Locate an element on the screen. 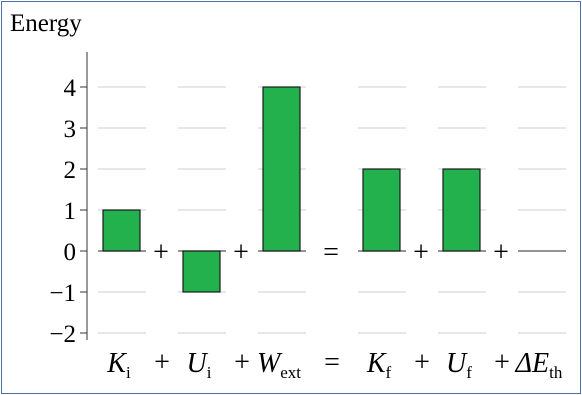 This screenshot has height=395, width=582. x-label: ΔEth is located at coordinates (539, 365).